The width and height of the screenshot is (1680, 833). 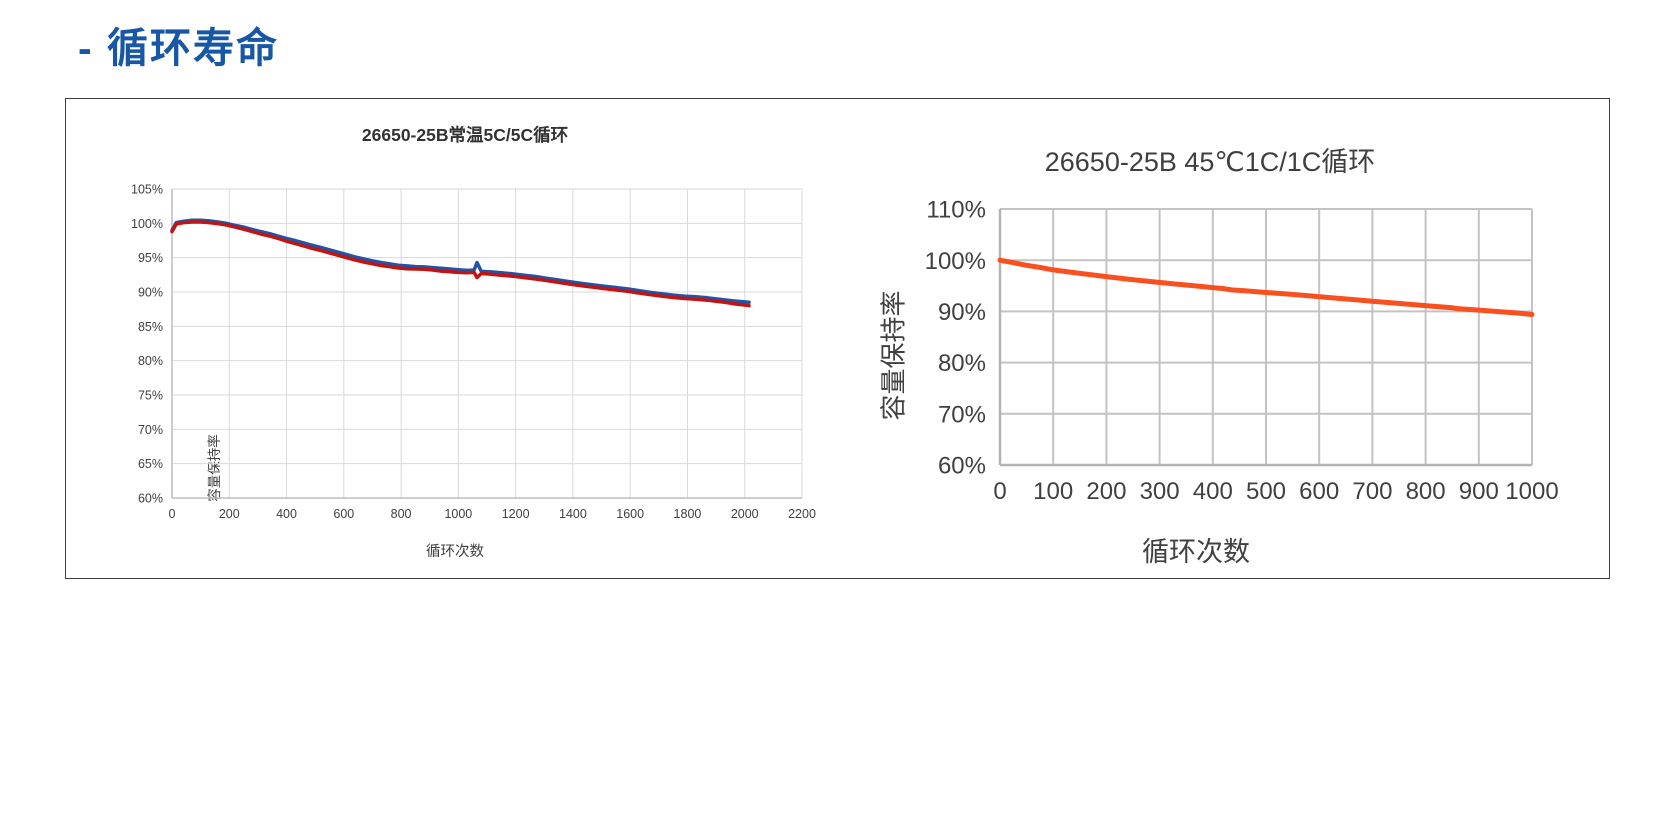 I want to click on chart-title: 26650-25B 45℃1C/1C循环, so click(x=1210, y=162).